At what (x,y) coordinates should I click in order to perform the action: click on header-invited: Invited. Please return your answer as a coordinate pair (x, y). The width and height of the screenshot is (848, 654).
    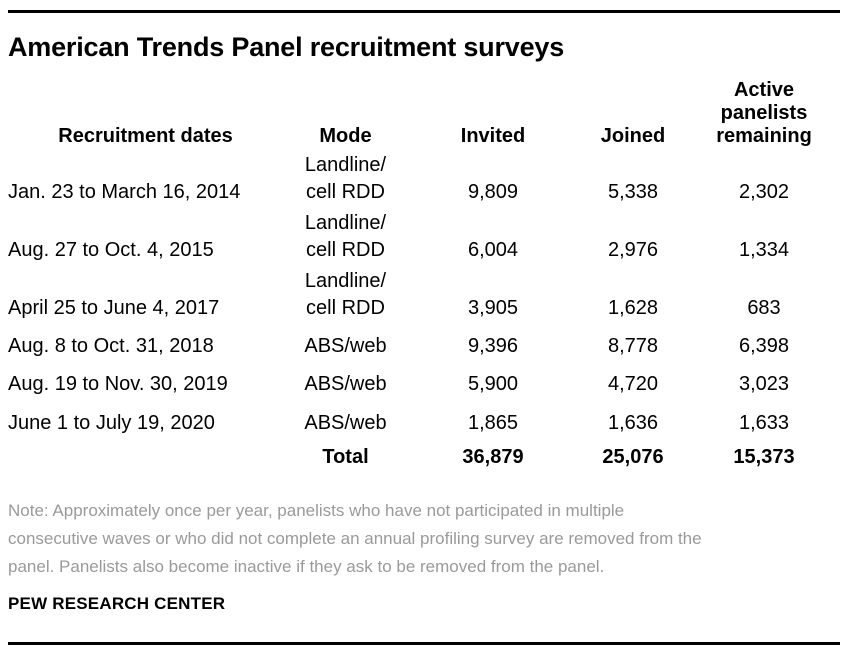
    Looking at the image, I should click on (493, 136).